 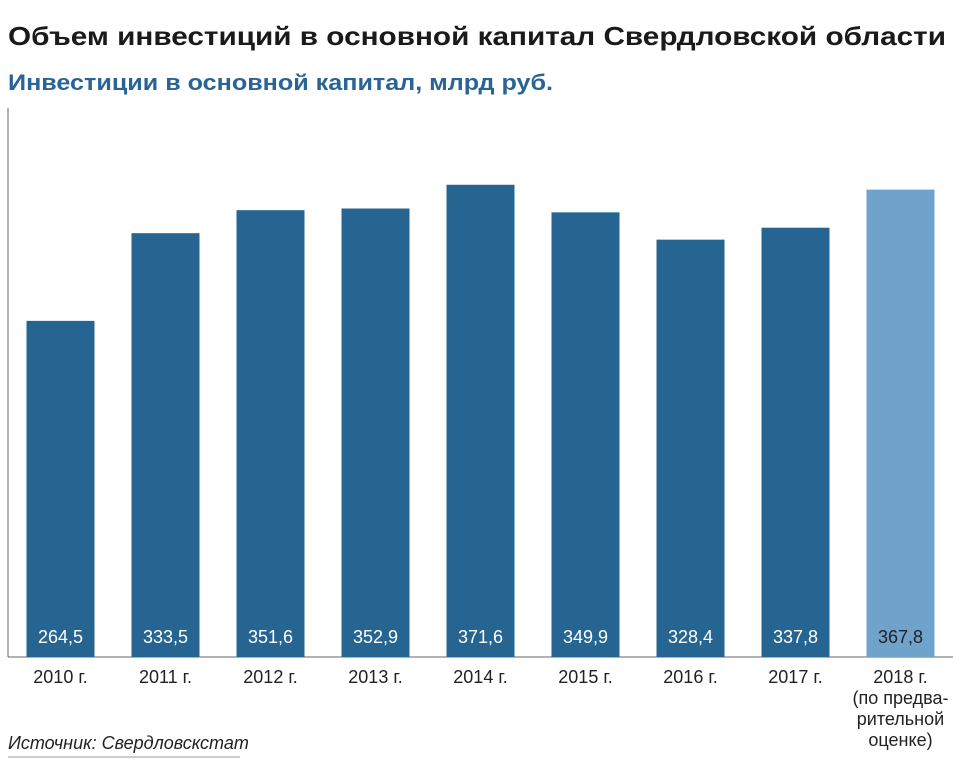 I want to click on value-label: 328,4, so click(x=690, y=637).